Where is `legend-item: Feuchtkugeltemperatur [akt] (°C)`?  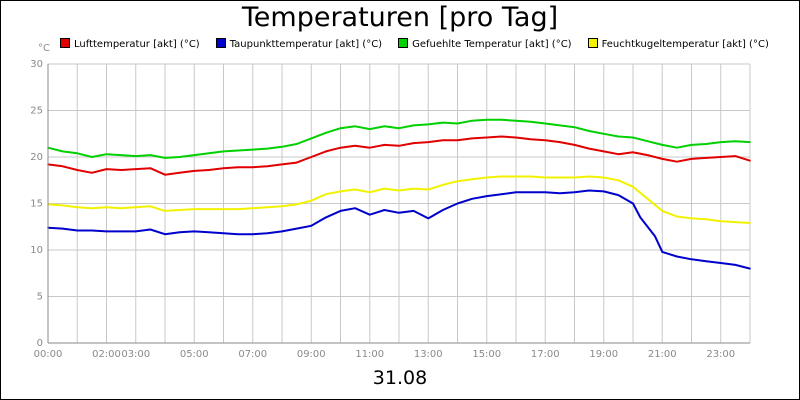
legend-item: Feuchtkugeltemperatur [akt] (°C) is located at coordinates (678, 44).